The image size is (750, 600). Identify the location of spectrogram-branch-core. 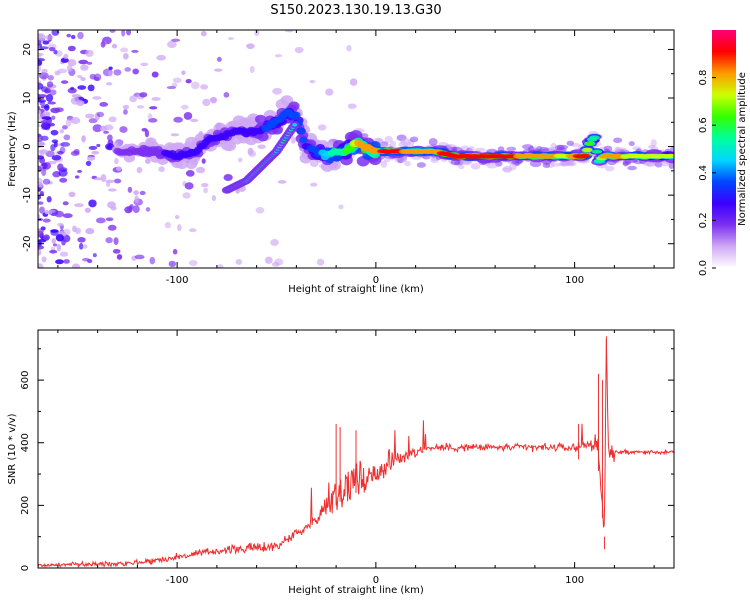
(295, 124).